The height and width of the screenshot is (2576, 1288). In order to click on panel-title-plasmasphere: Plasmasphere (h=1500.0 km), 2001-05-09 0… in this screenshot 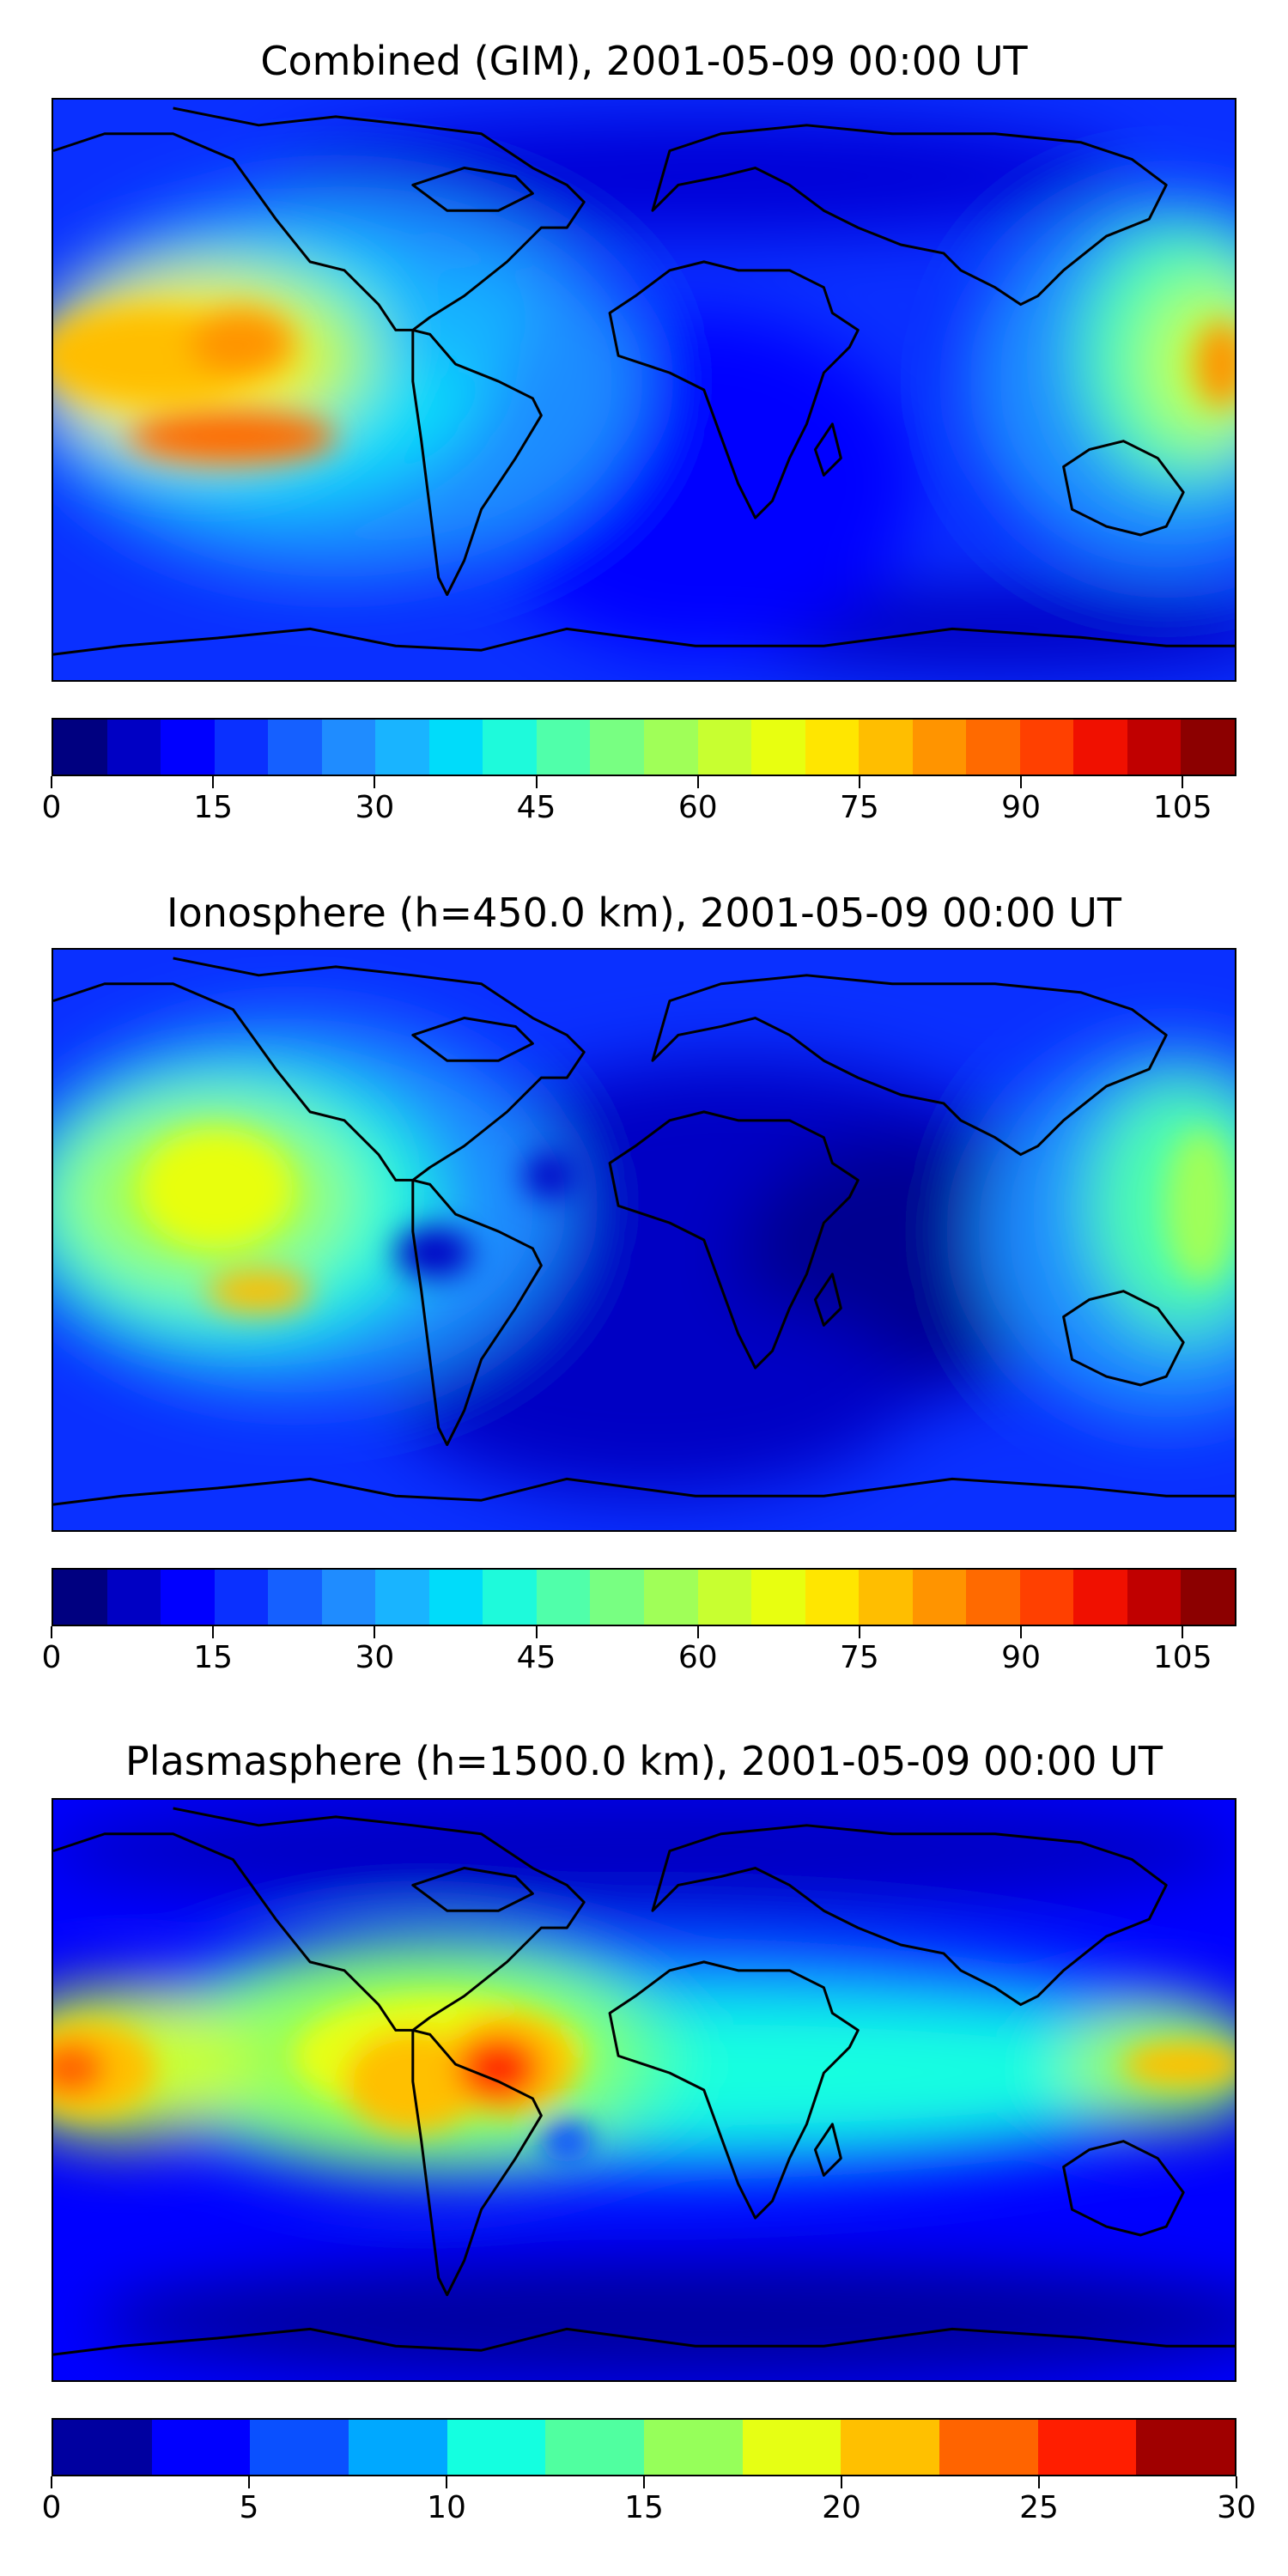, I will do `click(644, 1761)`.